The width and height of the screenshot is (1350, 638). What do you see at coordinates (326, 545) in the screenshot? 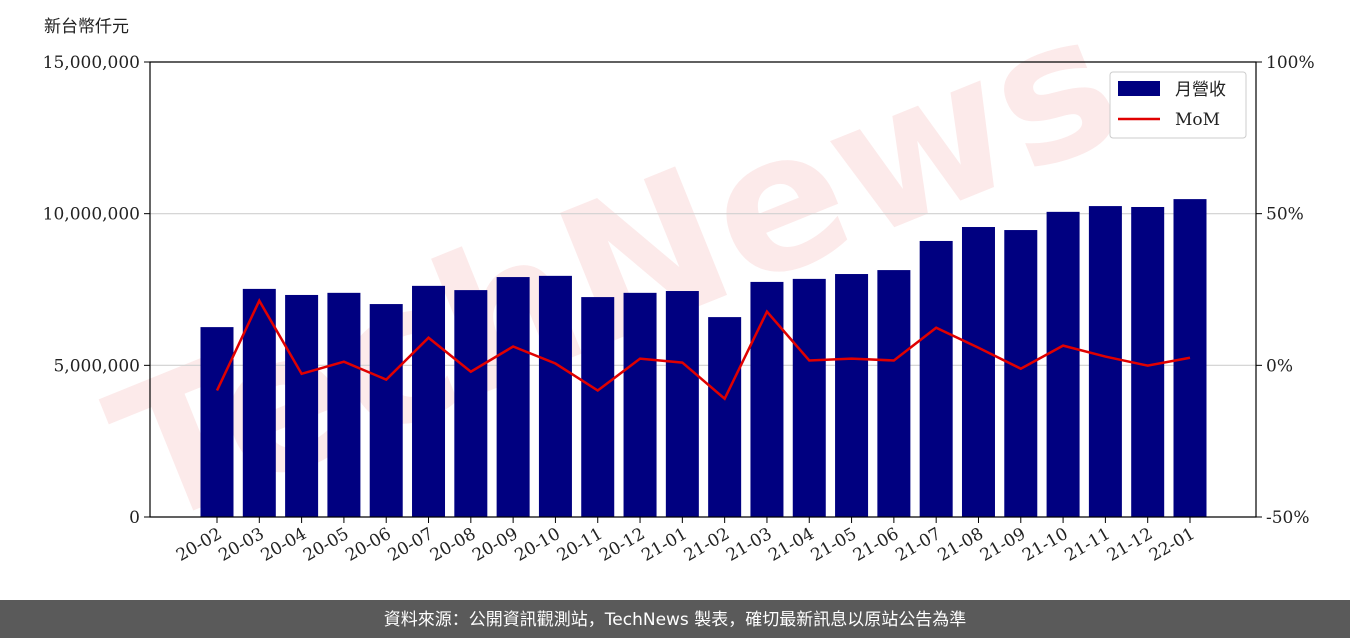
I see `x-tick-label: 20-05` at bounding box center [326, 545].